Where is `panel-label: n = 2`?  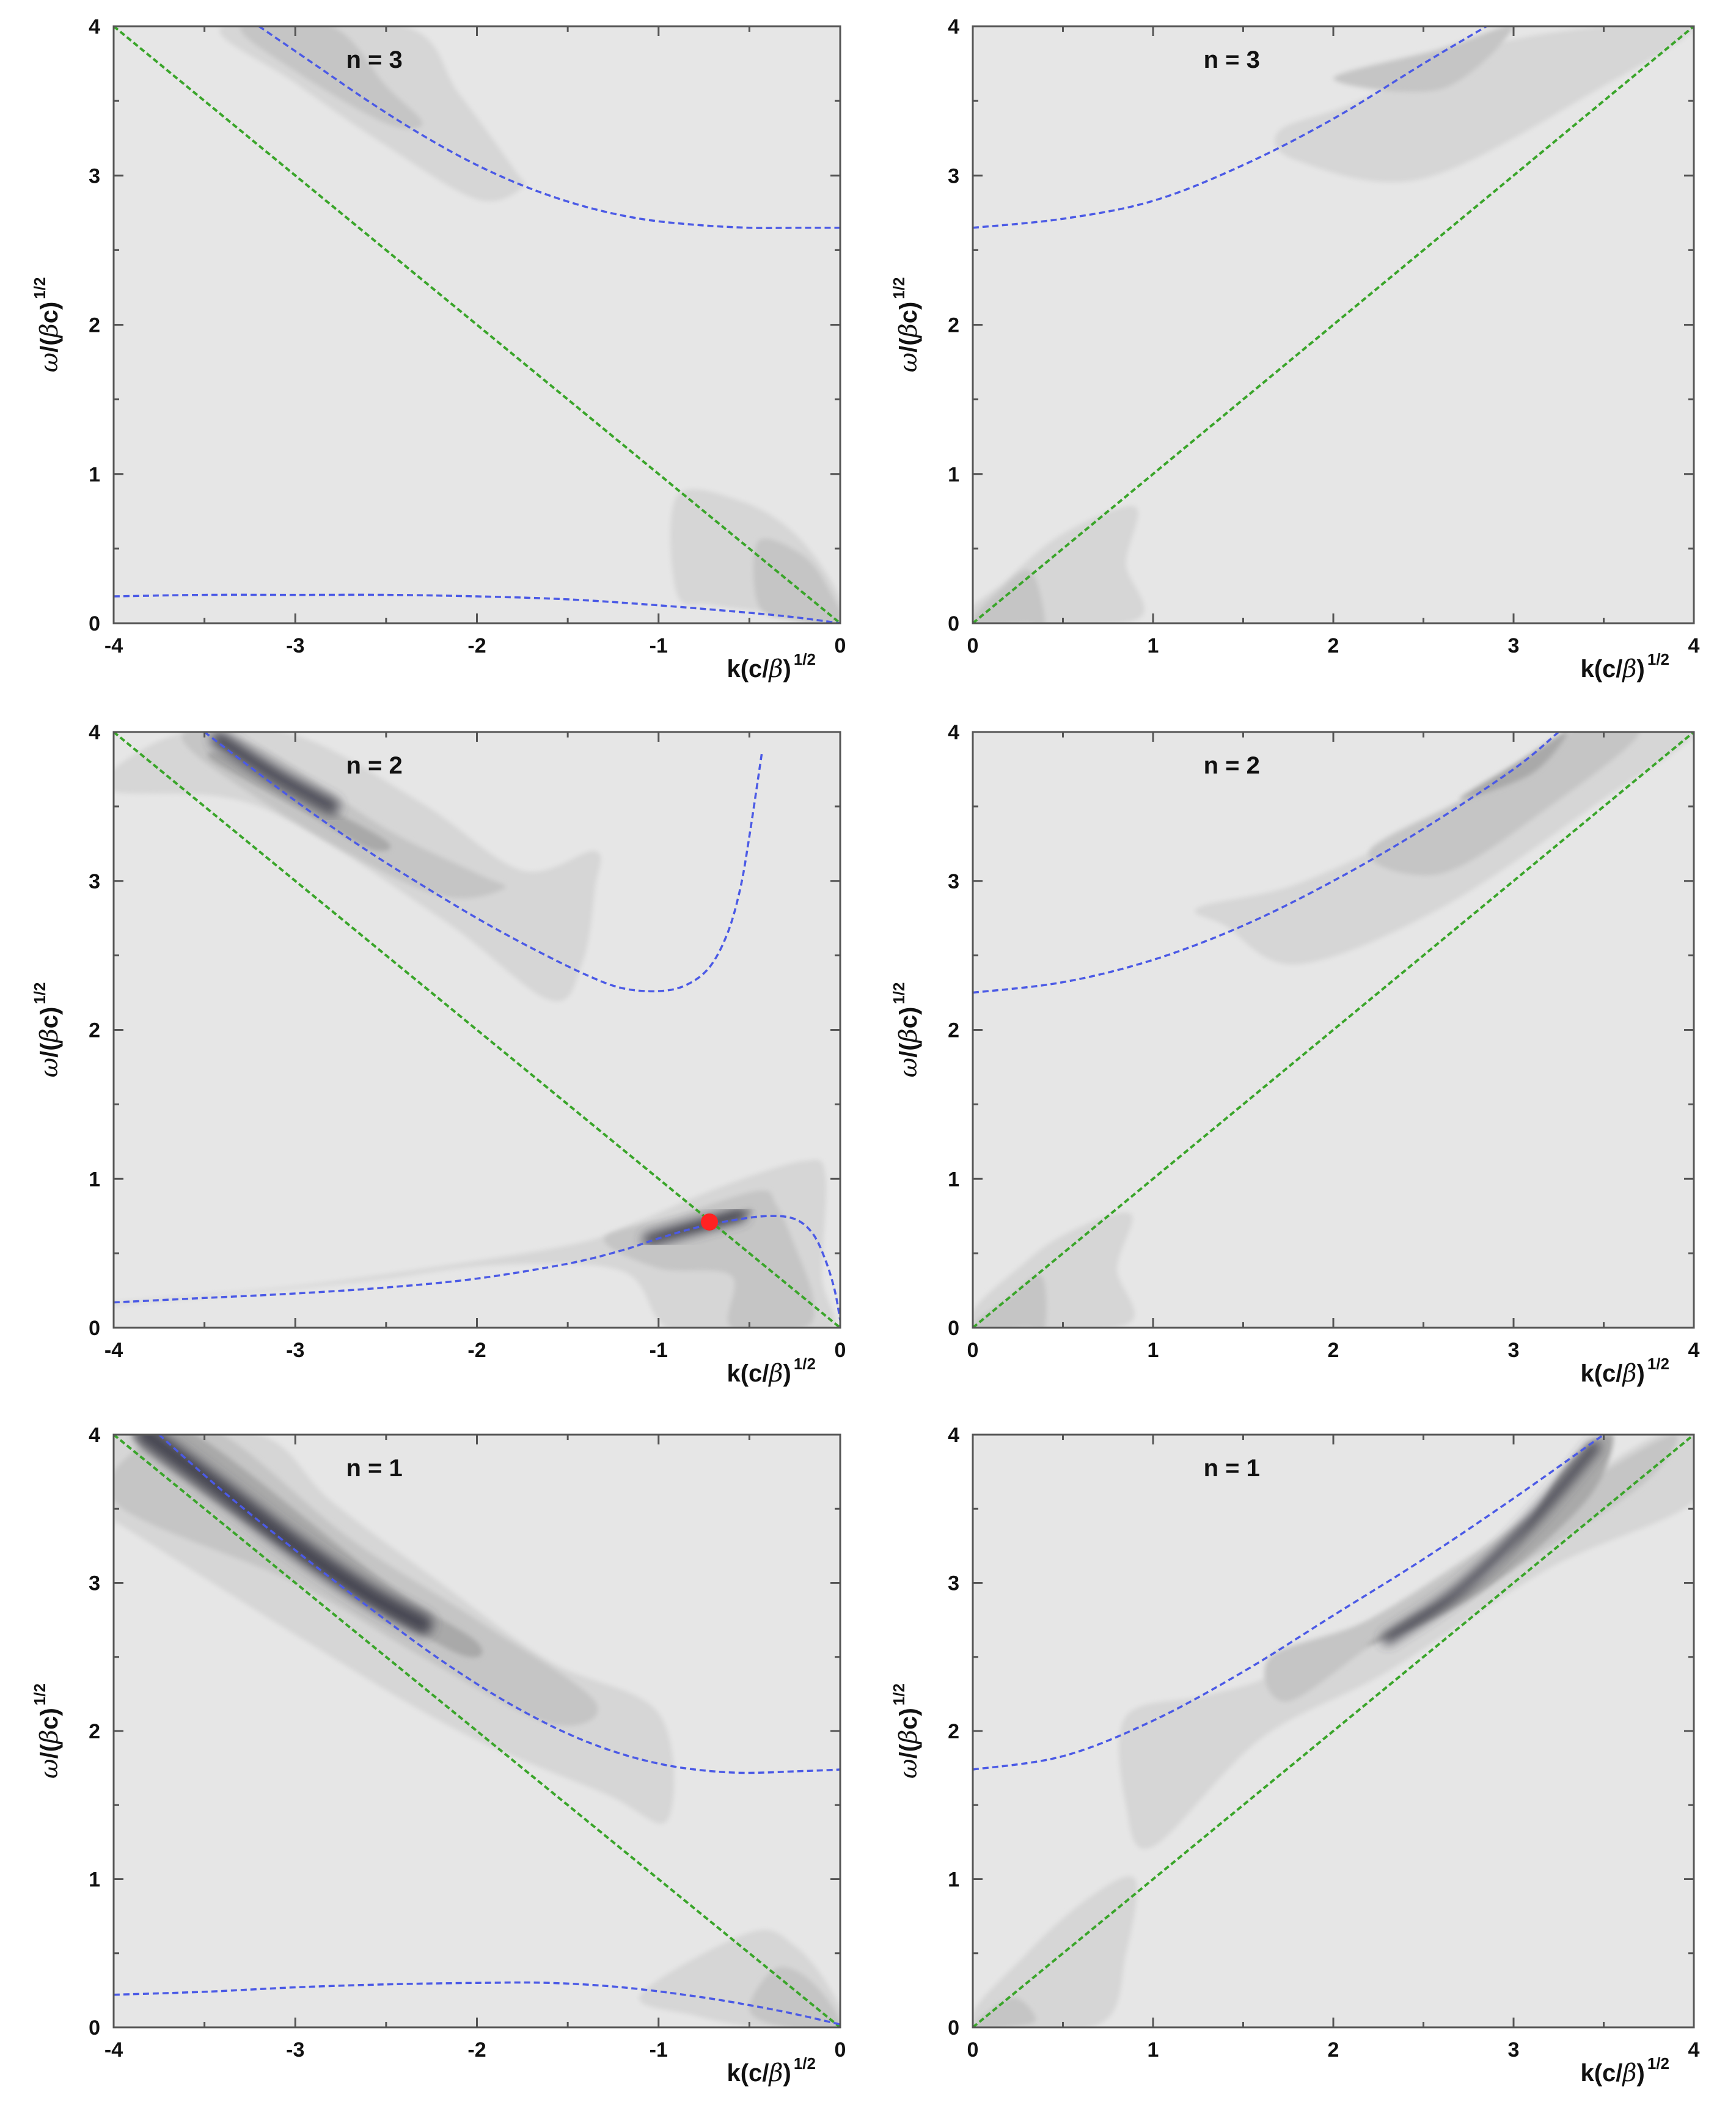 panel-label: n = 2 is located at coordinates (1232, 766).